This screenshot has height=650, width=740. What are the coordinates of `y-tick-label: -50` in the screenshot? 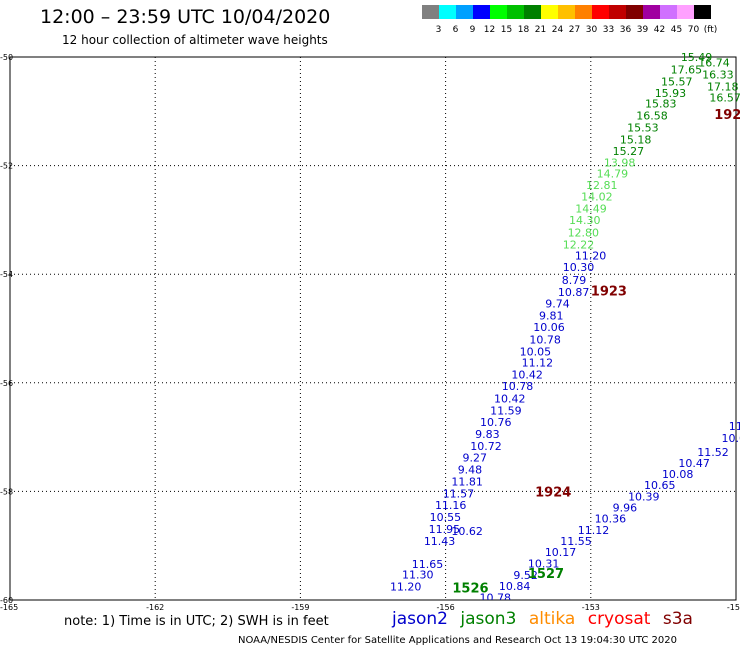 It's located at (6, 57).